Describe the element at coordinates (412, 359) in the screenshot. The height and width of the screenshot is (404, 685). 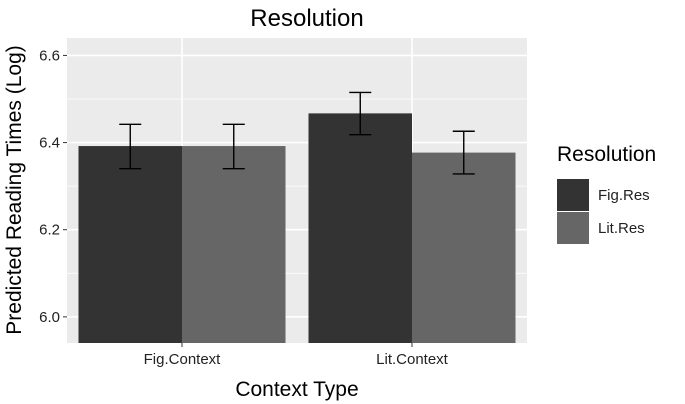
I see `x-tick-label: Lit.Context` at that location.